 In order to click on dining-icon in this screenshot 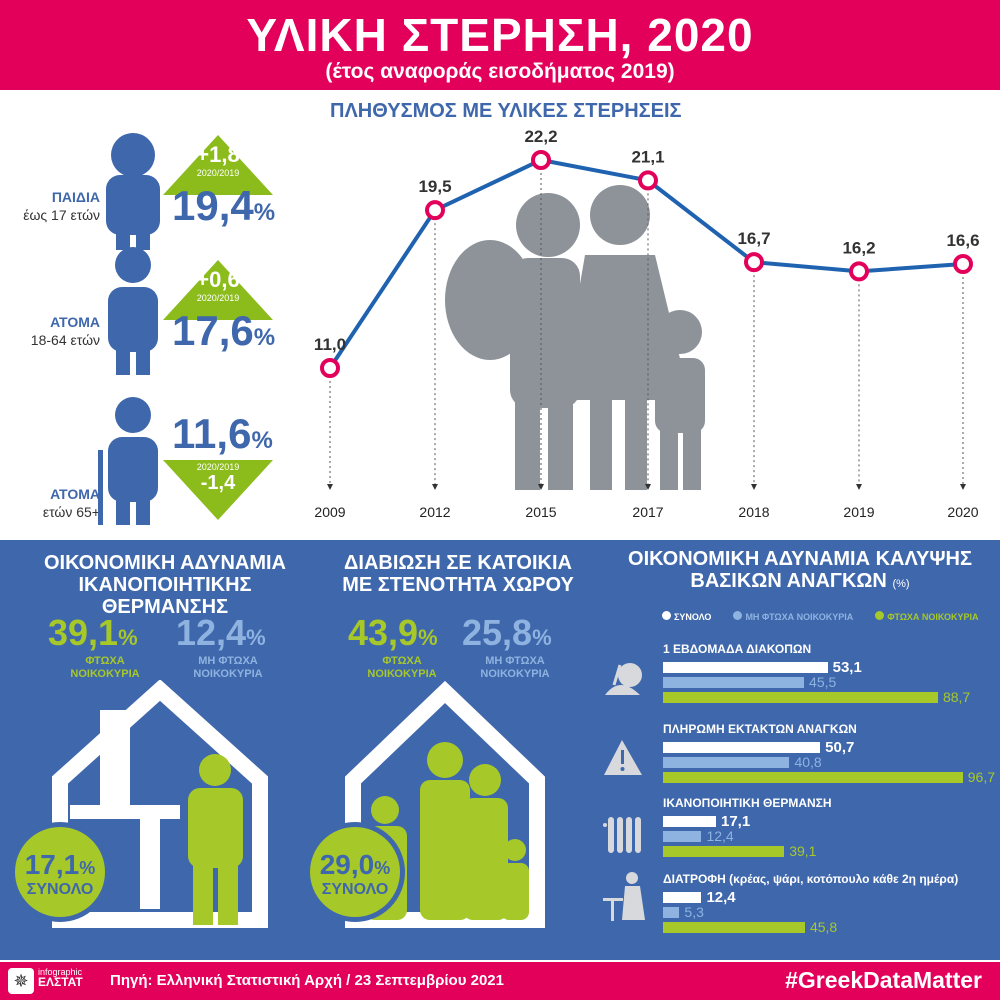, I will do `click(624, 896)`.